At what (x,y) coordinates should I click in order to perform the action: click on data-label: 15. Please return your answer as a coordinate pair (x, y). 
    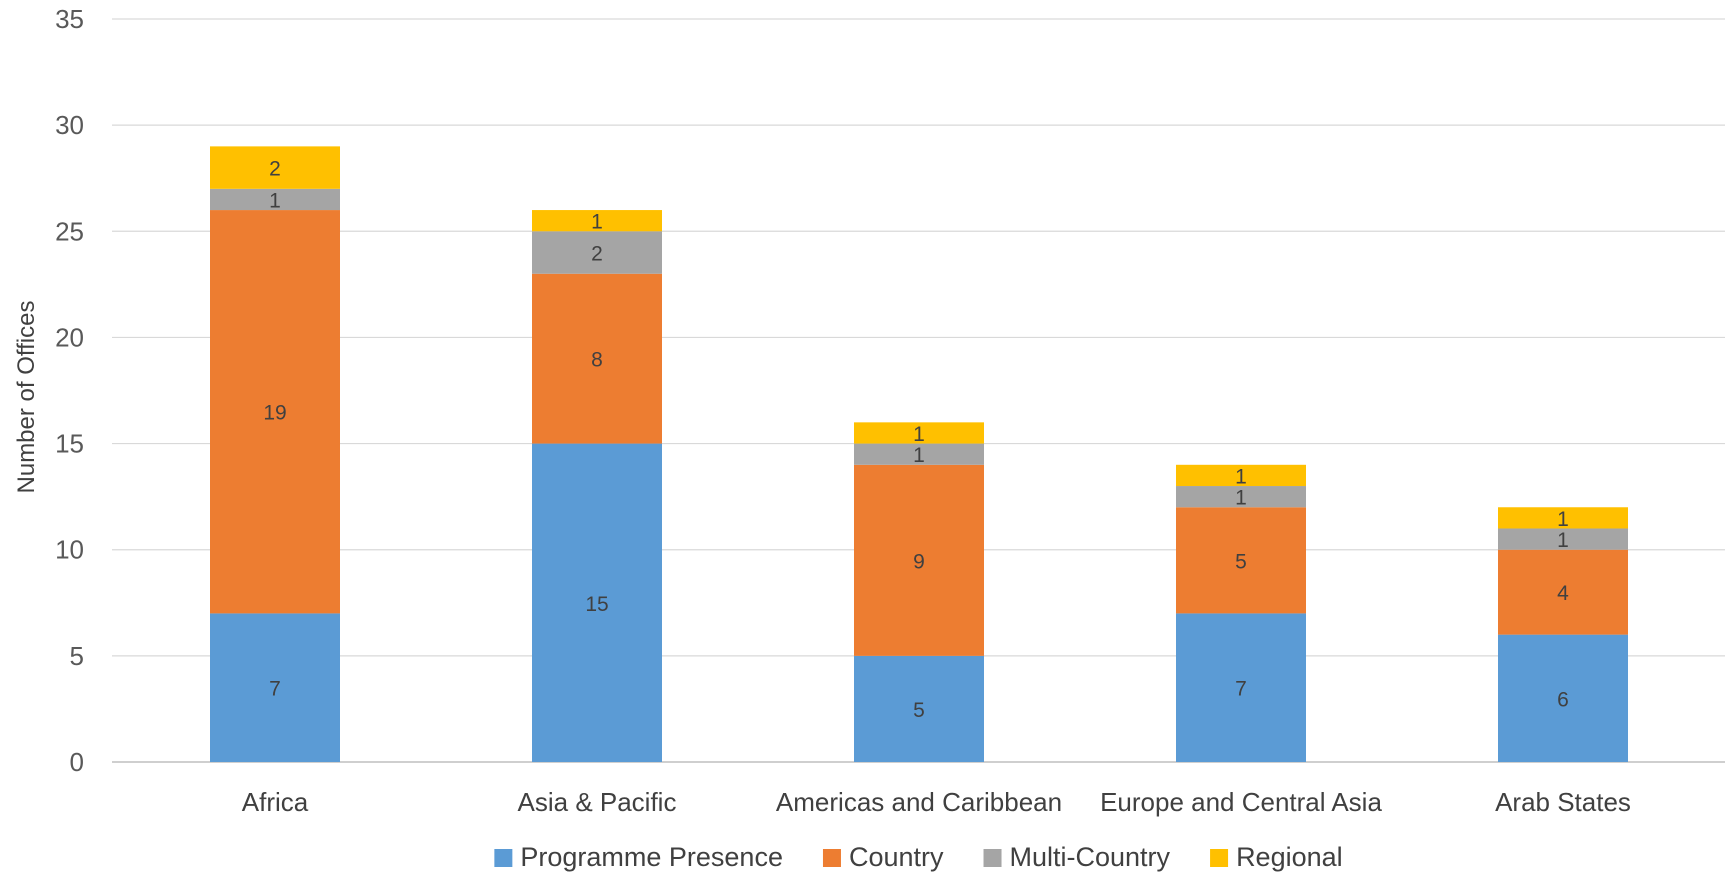
    Looking at the image, I should click on (596, 604).